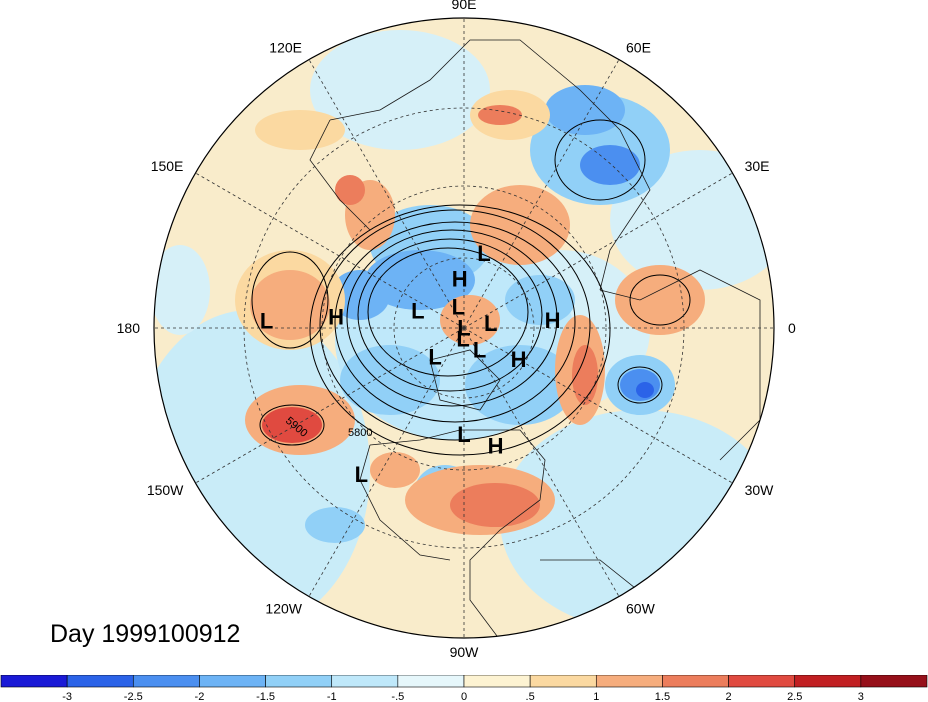 This screenshot has width=928, height=702. I want to click on lon-label: 150W, so click(165, 490).